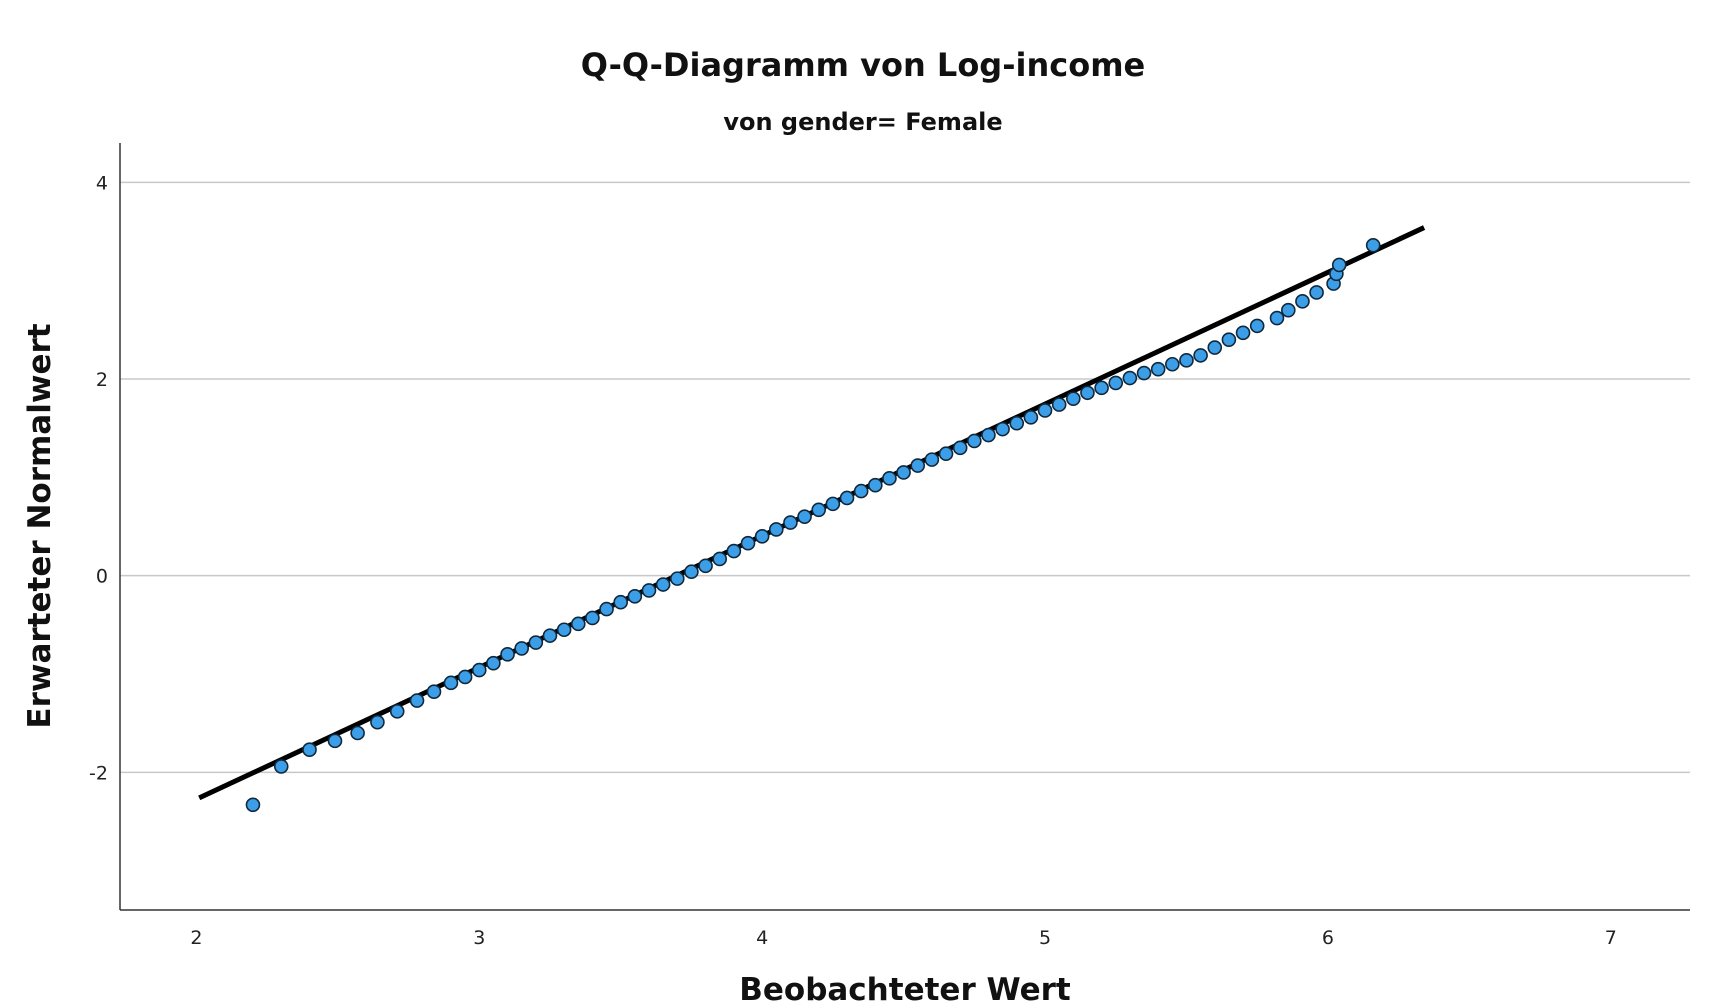 This screenshot has width=1726, height=1008. What do you see at coordinates (905, 990) in the screenshot?
I see `x-axis-title: Beobachteter Wert` at bounding box center [905, 990].